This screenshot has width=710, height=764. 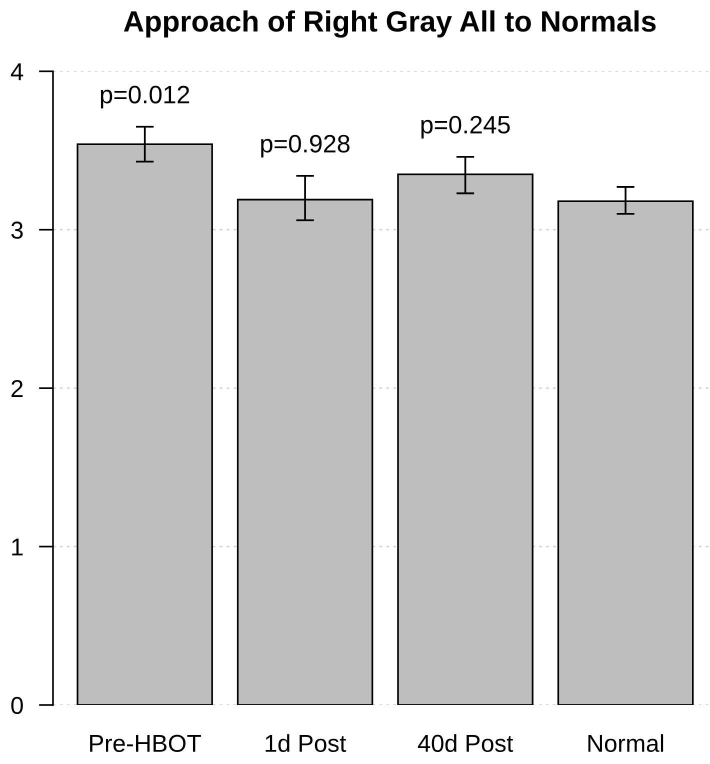 I want to click on annotation: p=0.245, so click(x=465, y=127).